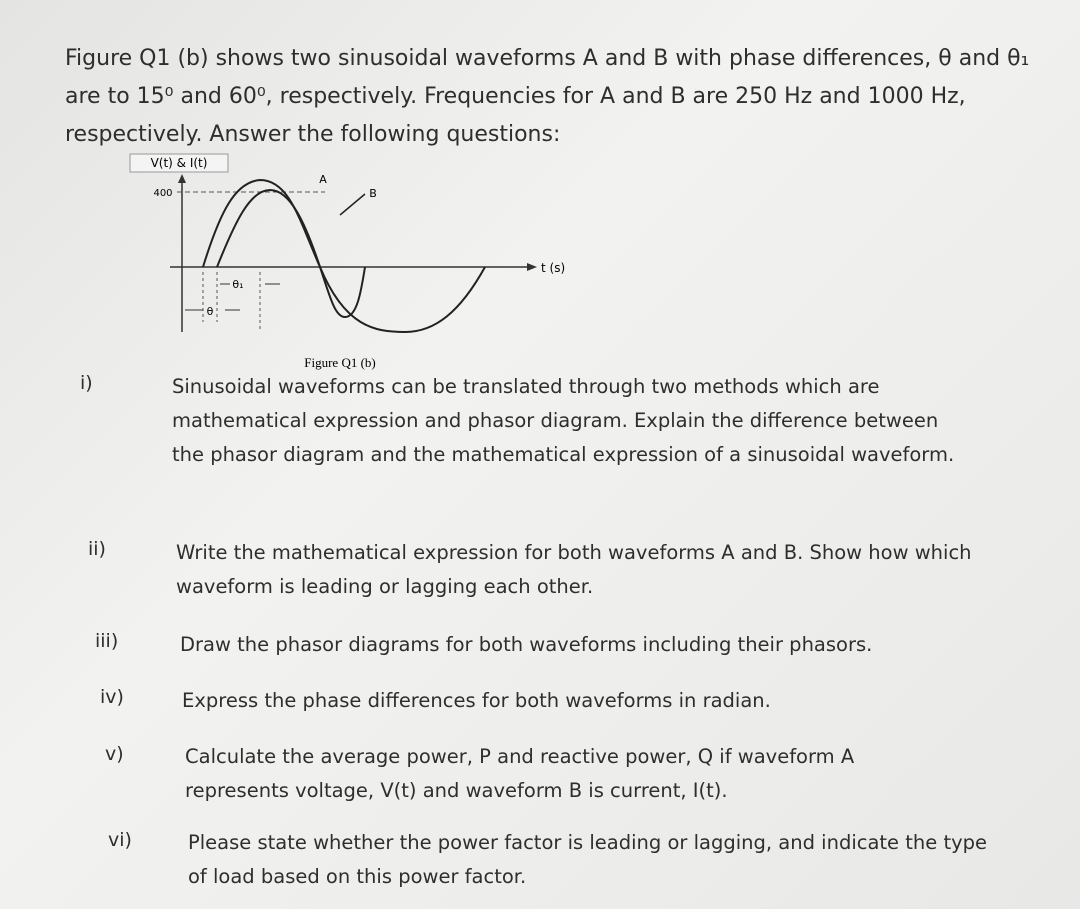  I want to click on wave-a-label: A, so click(323, 179).